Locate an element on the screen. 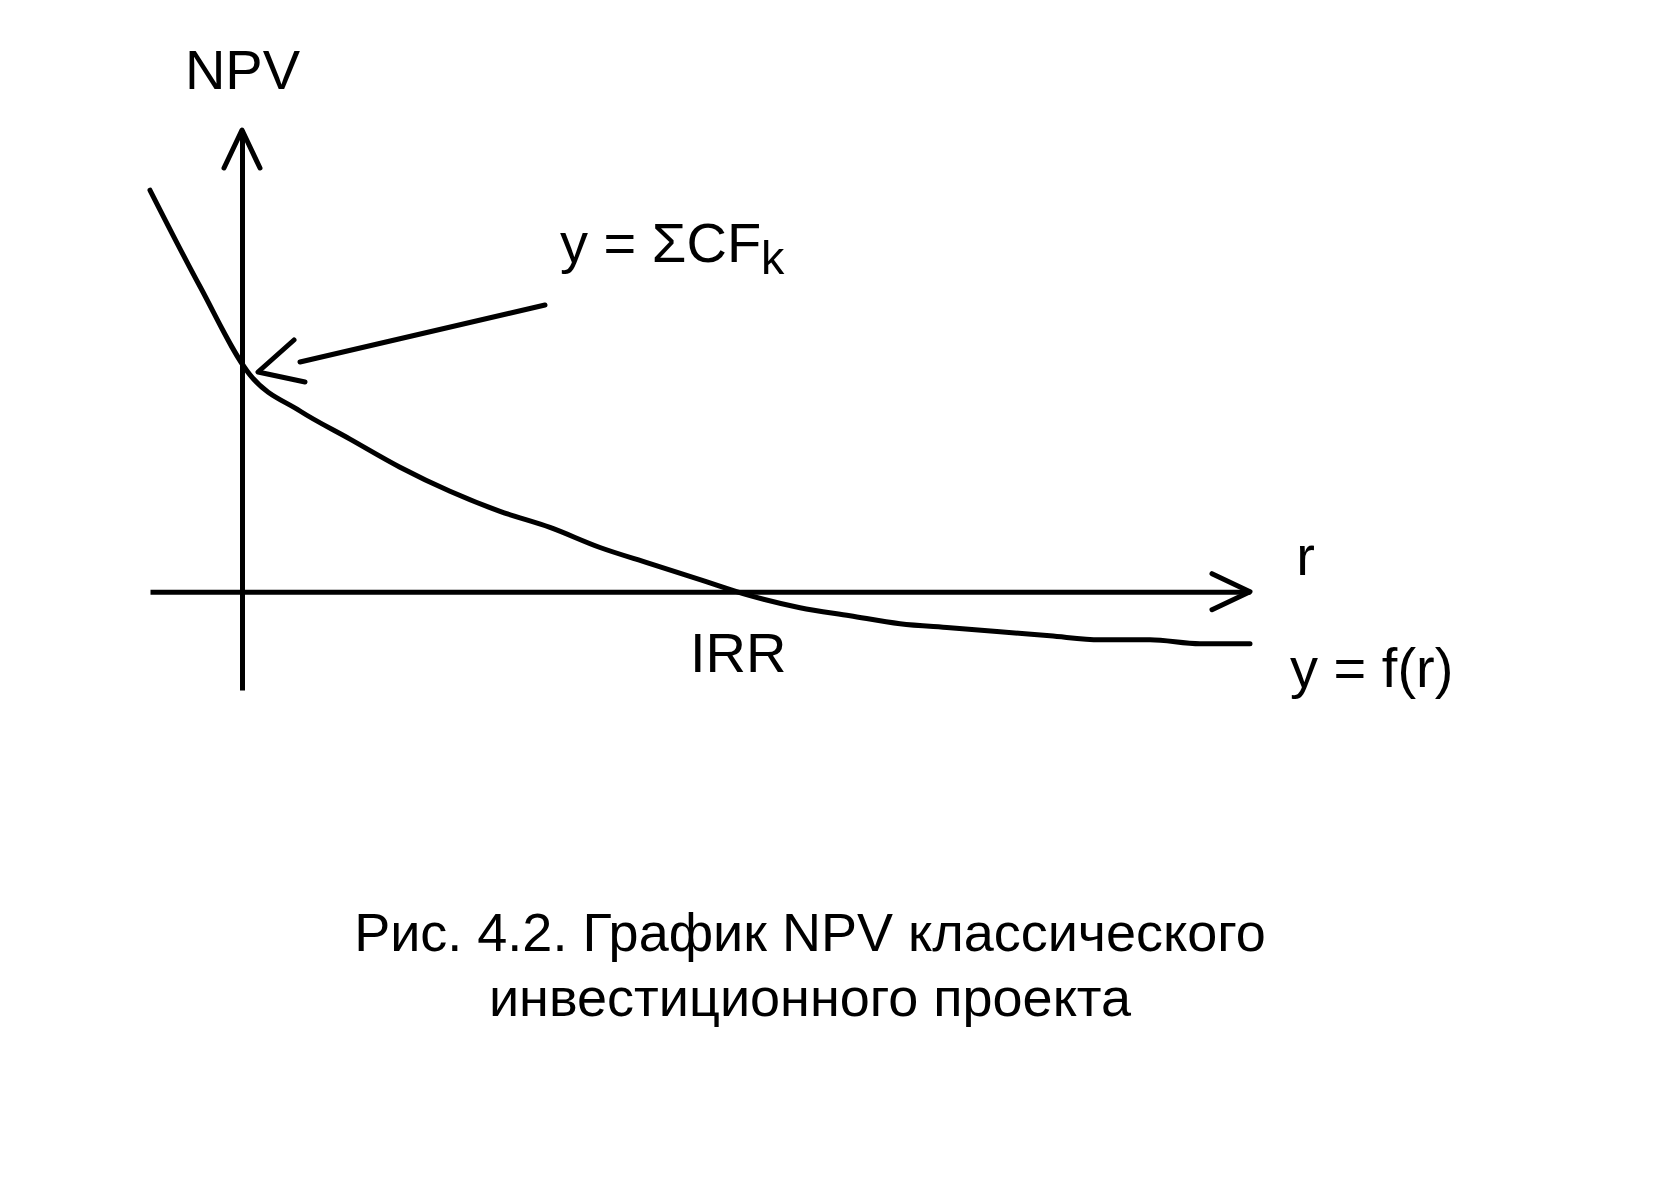 Image resolution: width=1670 pixels, height=1182 pixels. annotation: IRR is located at coordinates (738, 652).